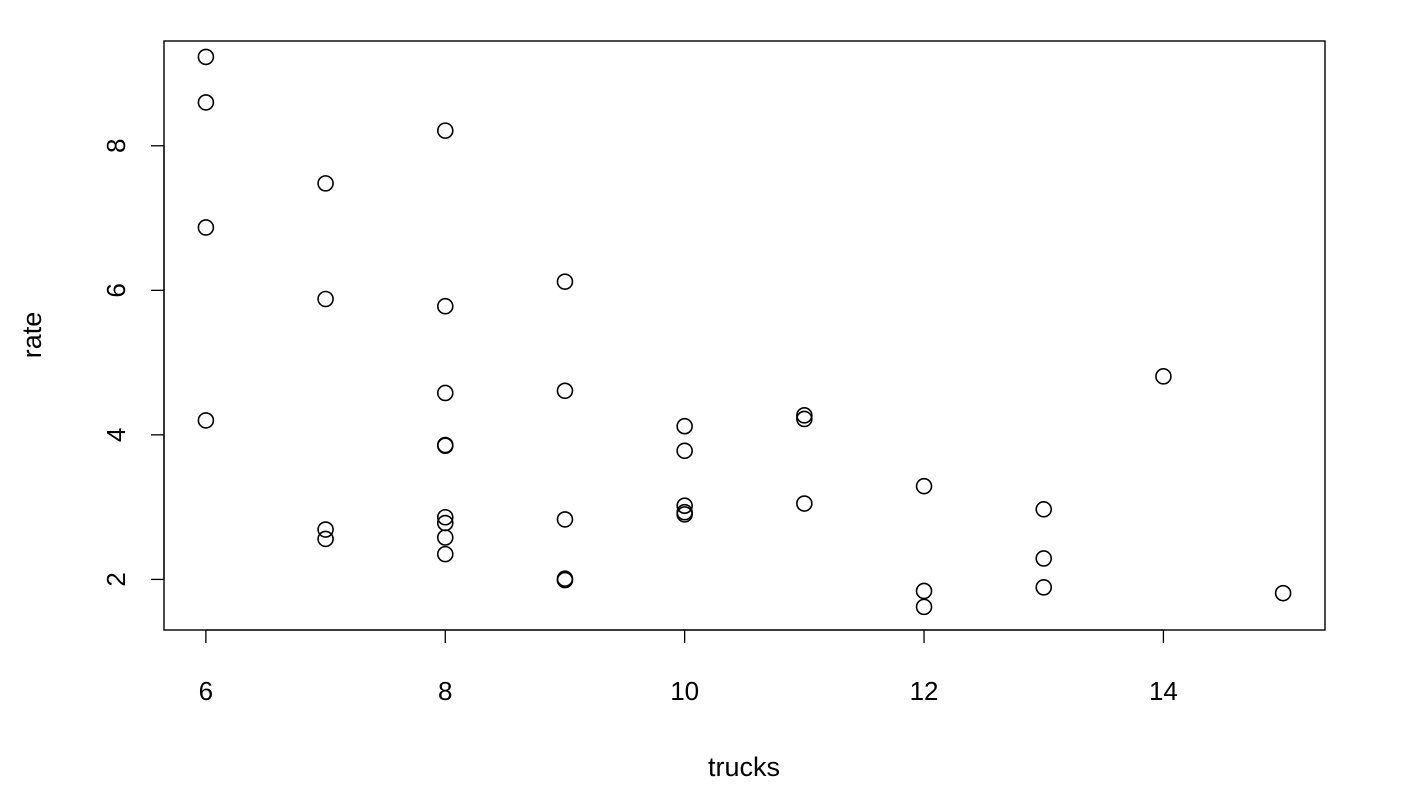 The height and width of the screenshot is (804, 1418). Describe the element at coordinates (688, 667) in the screenshot. I see `x-axis: 6 8 10 12 14` at that location.